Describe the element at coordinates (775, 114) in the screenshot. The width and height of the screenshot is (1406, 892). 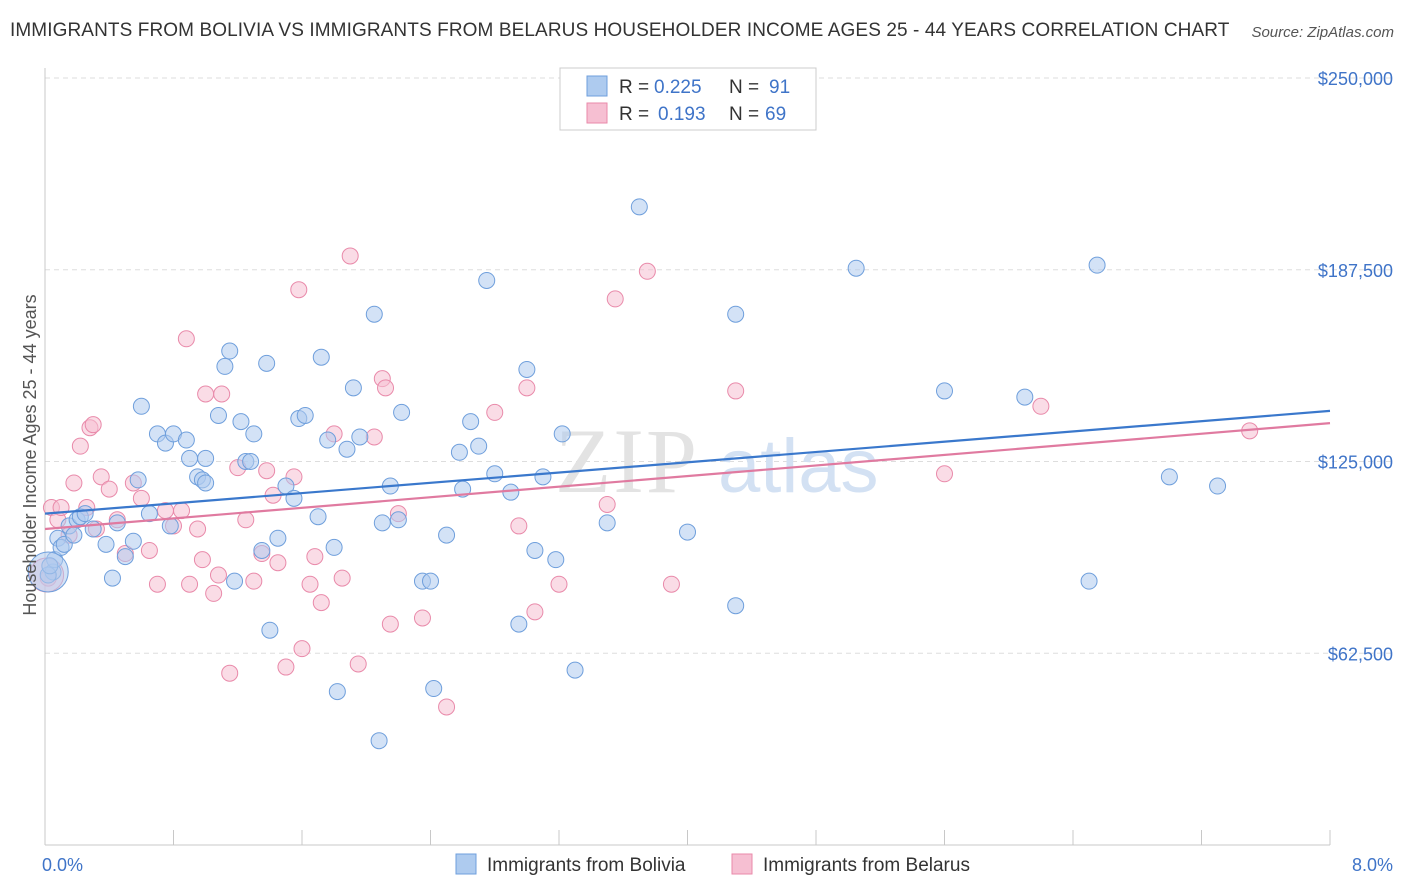
I see `legend-n-value-belarus: 69` at that location.